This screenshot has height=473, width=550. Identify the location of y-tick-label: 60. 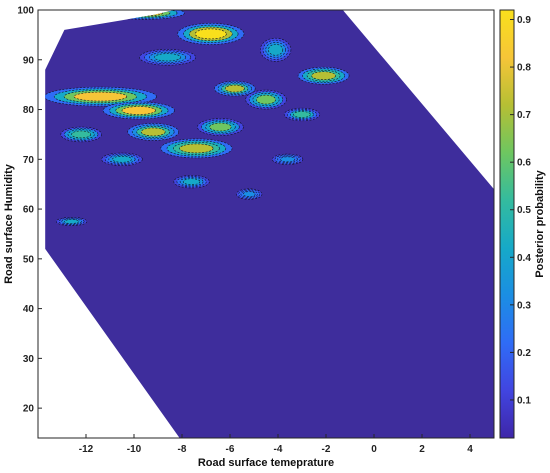
(29, 210).